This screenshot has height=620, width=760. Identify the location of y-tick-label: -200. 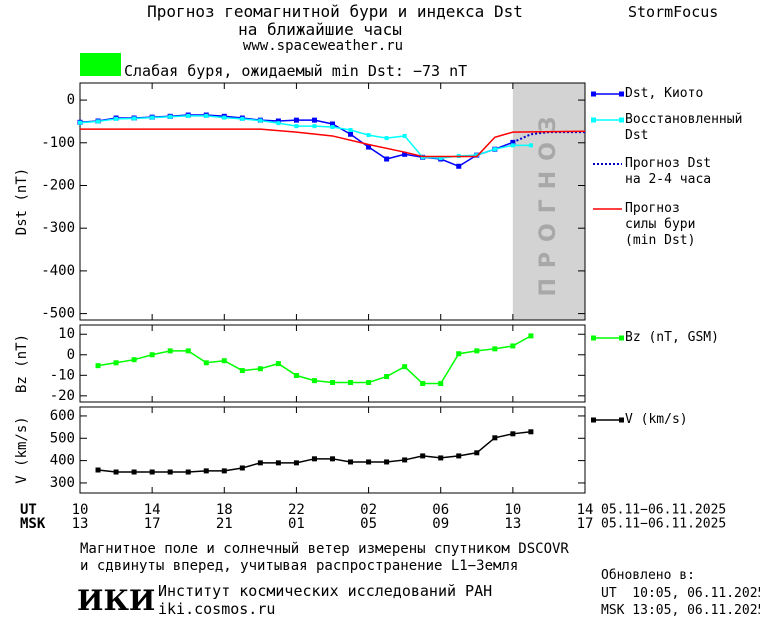
(58, 185).